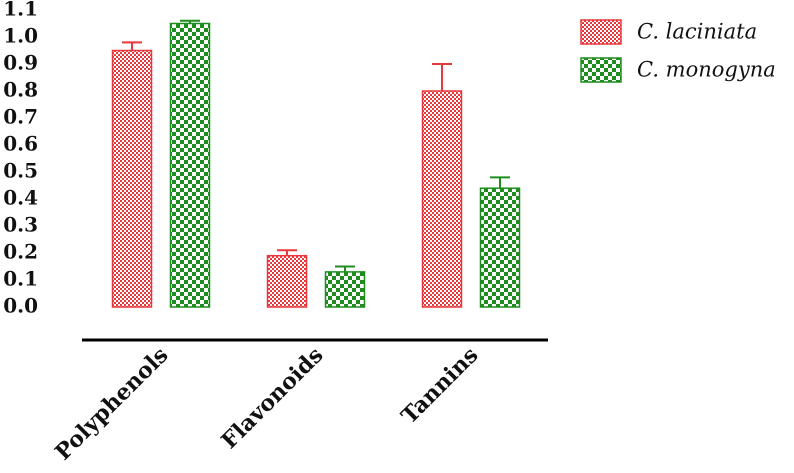 This screenshot has width=794, height=473. I want to click on y-tick-label: 0.3, so click(20, 225).